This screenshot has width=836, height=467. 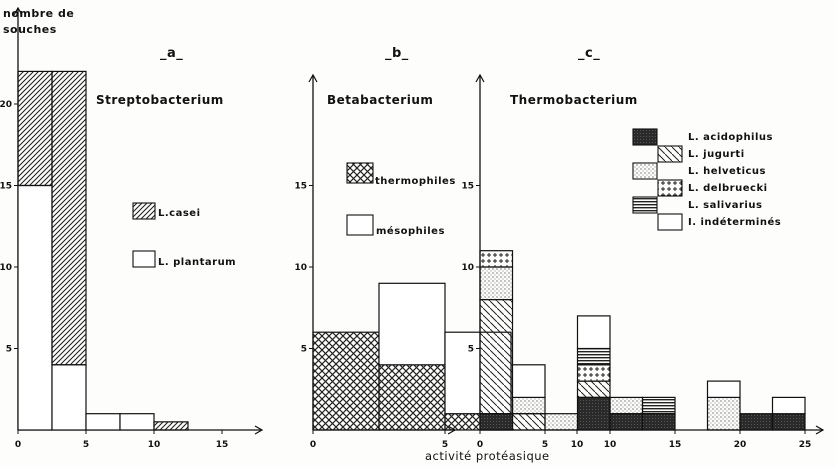 I want to click on legend-label: L. jugurti, so click(x=716, y=154).